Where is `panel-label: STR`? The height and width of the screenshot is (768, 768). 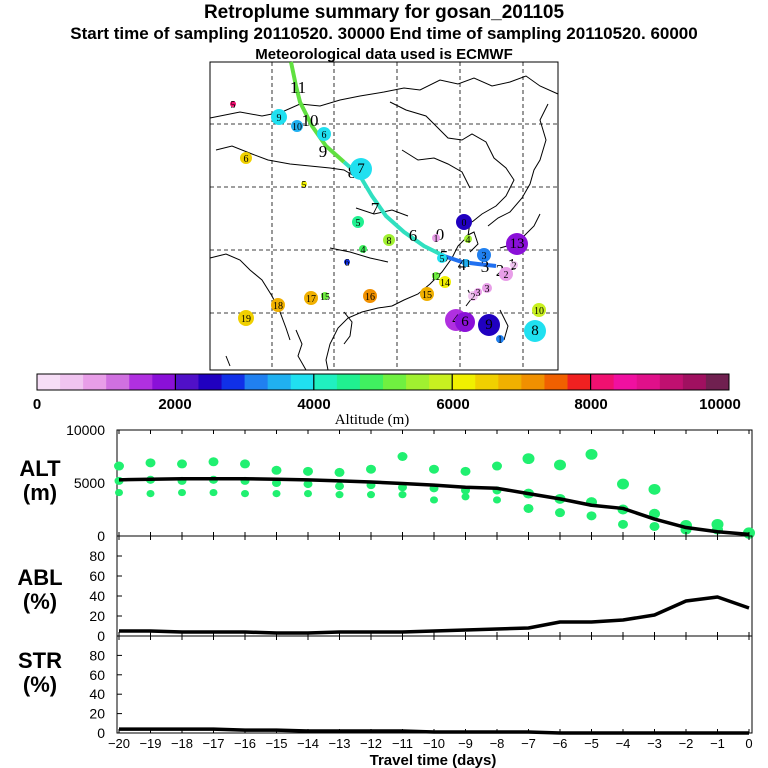
panel-label: STR is located at coordinates (40, 660).